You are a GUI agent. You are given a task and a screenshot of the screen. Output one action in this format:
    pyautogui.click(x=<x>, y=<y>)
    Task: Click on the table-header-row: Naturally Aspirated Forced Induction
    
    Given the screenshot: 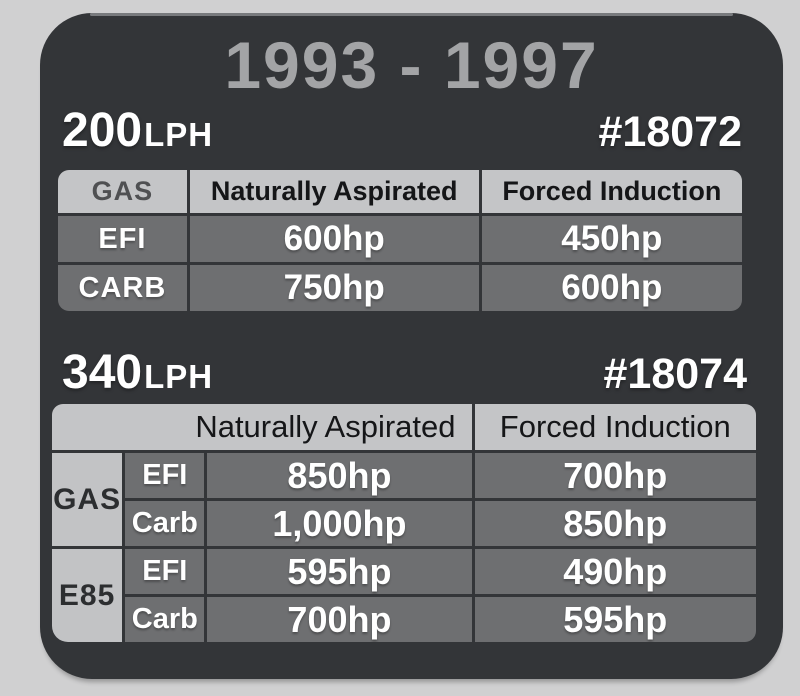 What is the action you would take?
    pyautogui.click(x=404, y=427)
    